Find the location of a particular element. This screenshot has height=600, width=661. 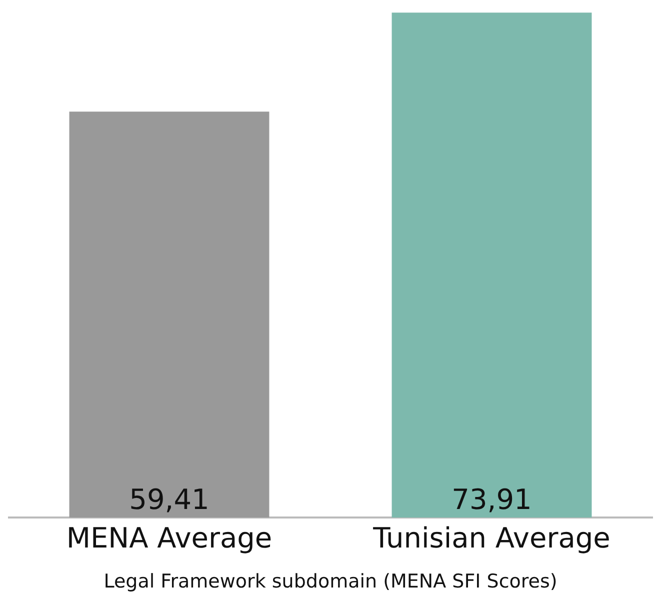

data-label: 73,91 is located at coordinates (492, 499).